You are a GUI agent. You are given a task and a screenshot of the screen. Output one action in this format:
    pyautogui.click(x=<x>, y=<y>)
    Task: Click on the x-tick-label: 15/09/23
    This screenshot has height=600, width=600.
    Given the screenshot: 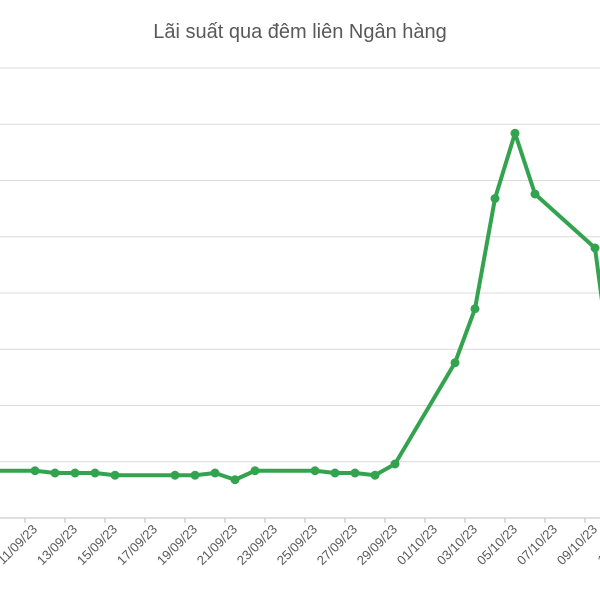 What is the action you would take?
    pyautogui.click(x=97, y=545)
    